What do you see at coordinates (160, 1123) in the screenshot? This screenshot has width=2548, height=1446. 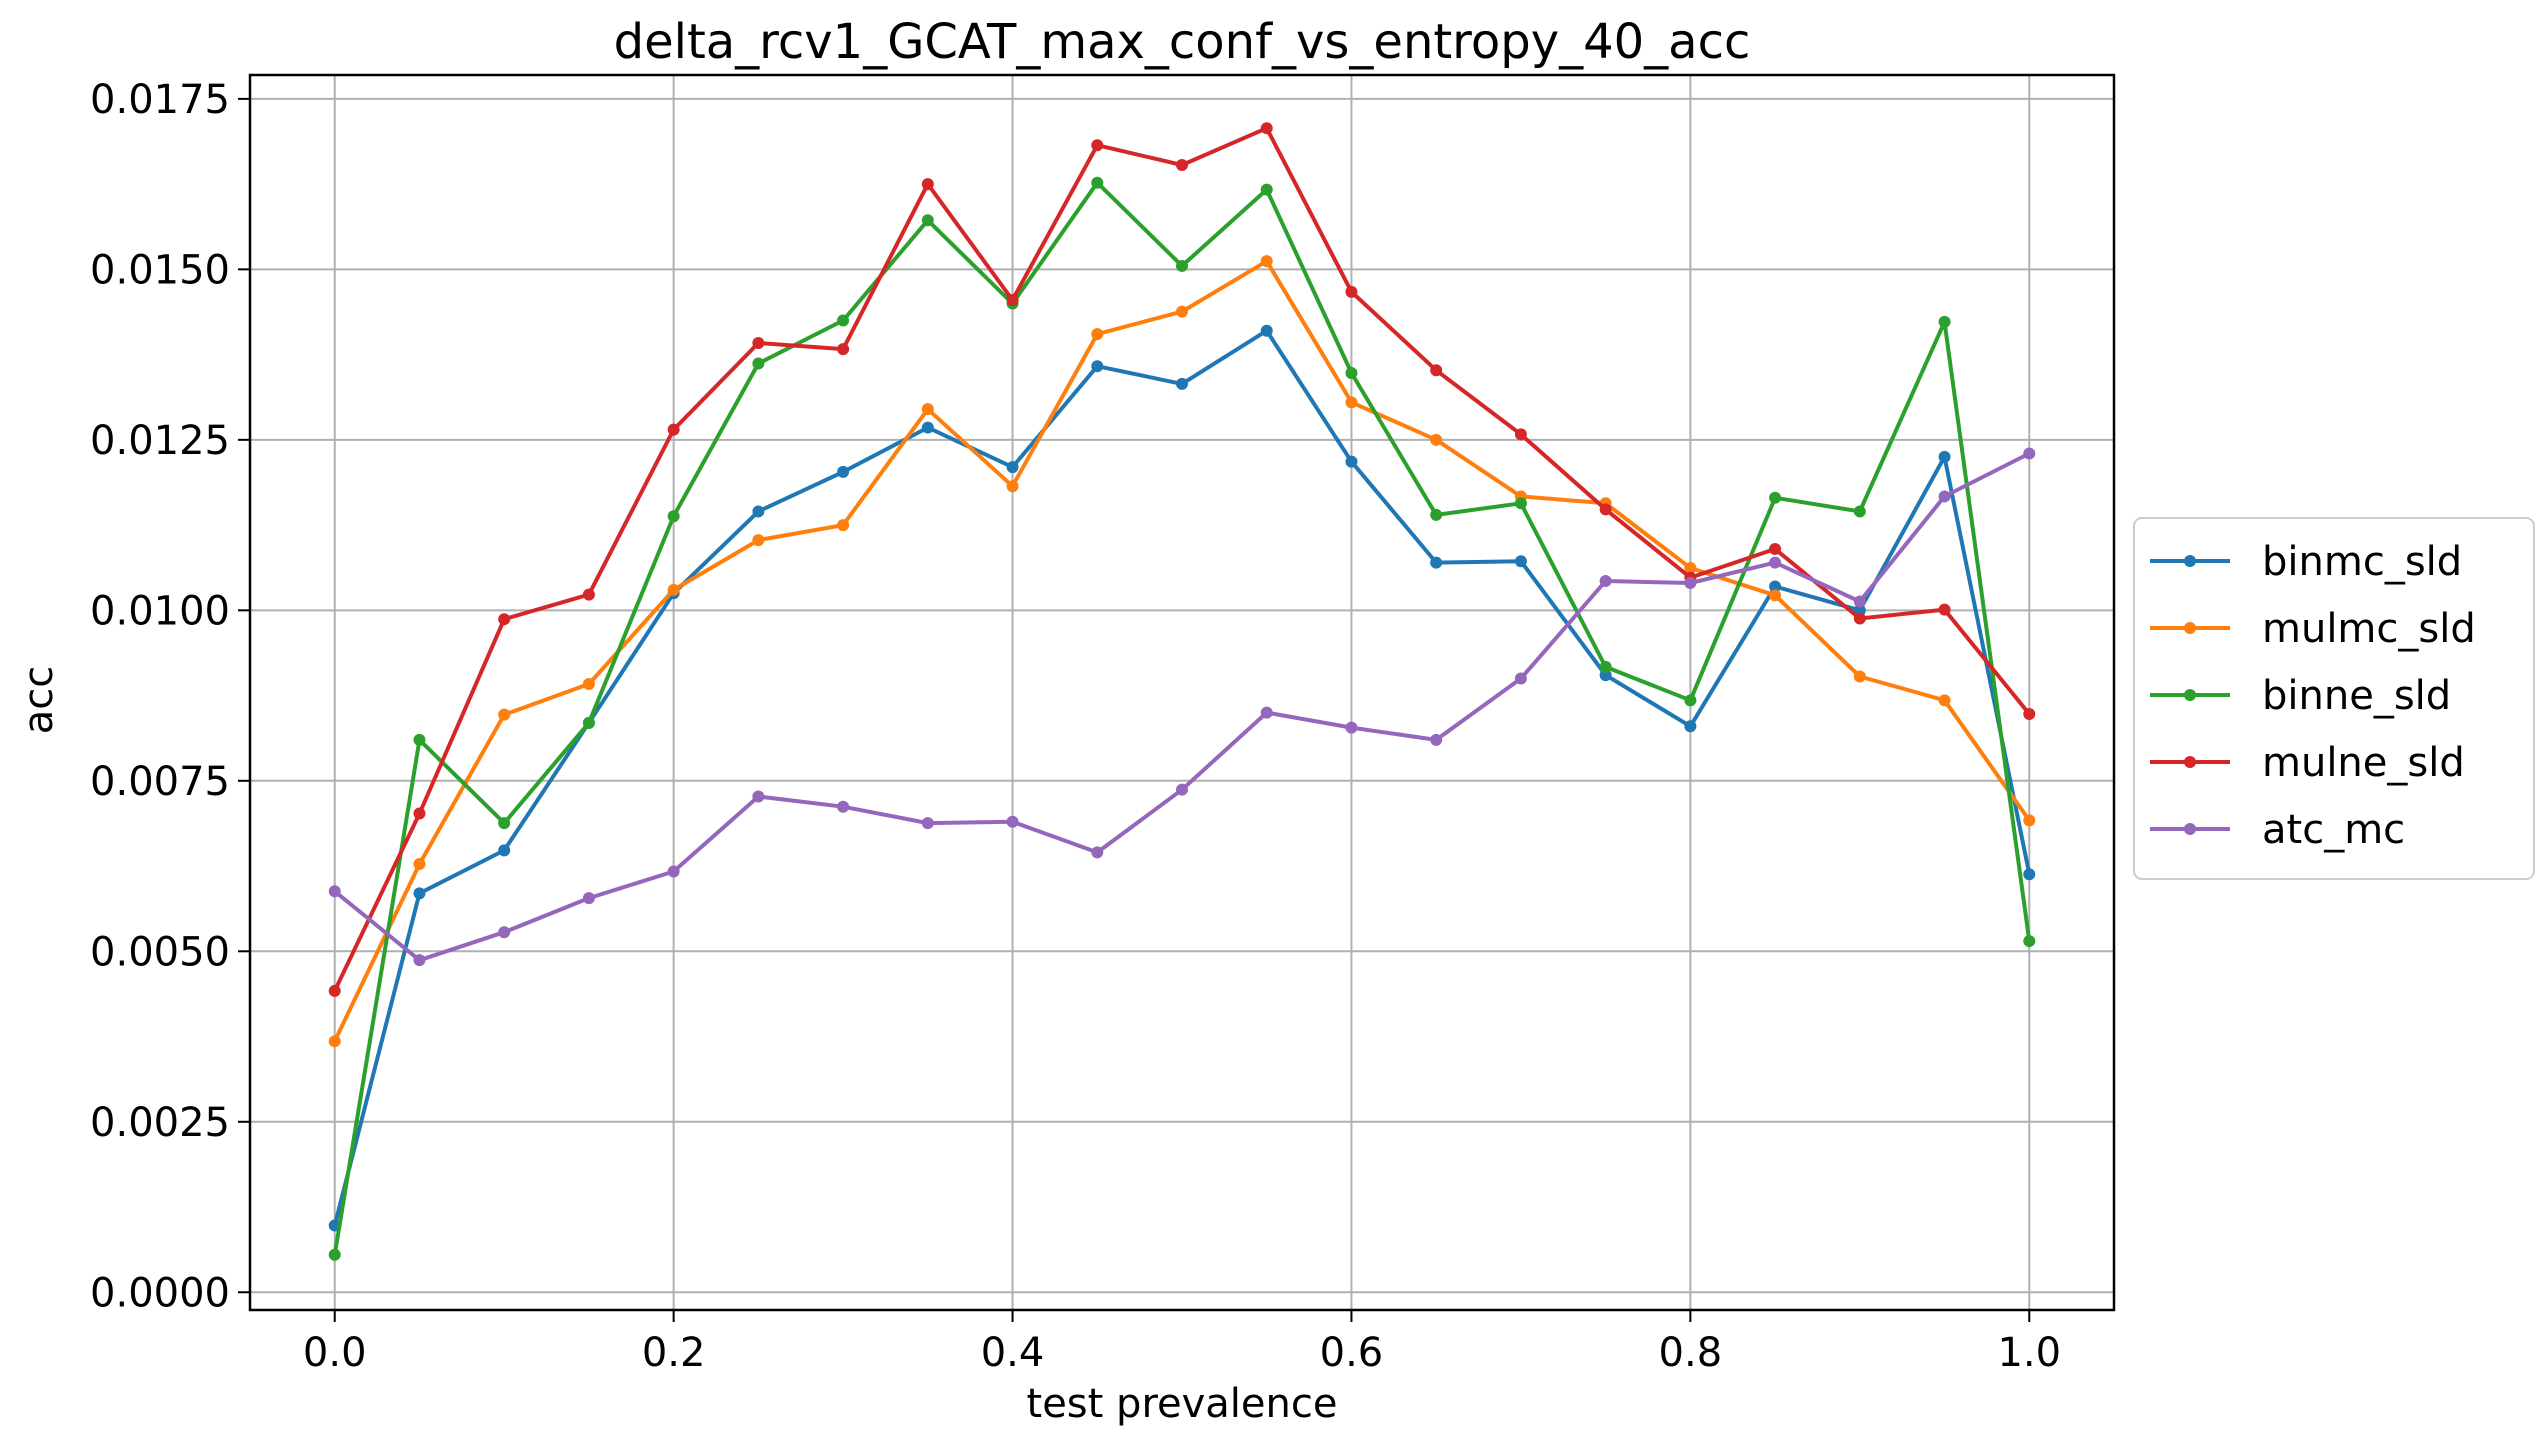 I see `y-tick-label: 0.0025` at bounding box center [160, 1123].